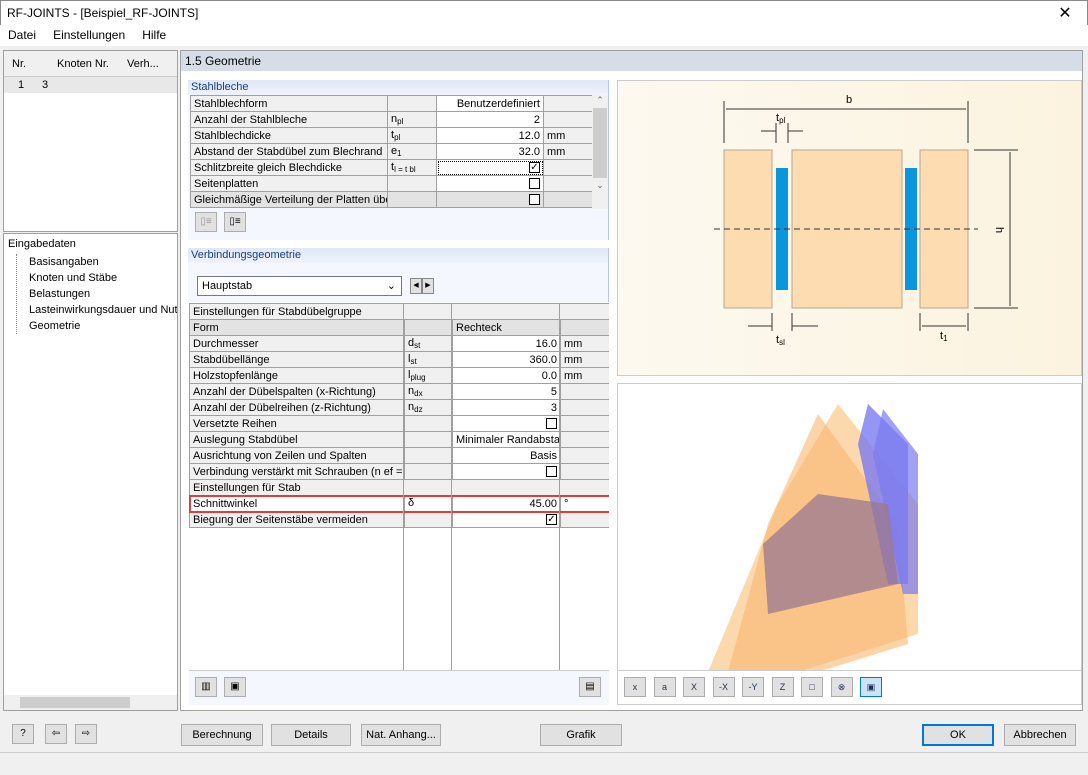 Image resolution: width=1088 pixels, height=775 pixels. I want to click on help-icon: ?, so click(23, 734).